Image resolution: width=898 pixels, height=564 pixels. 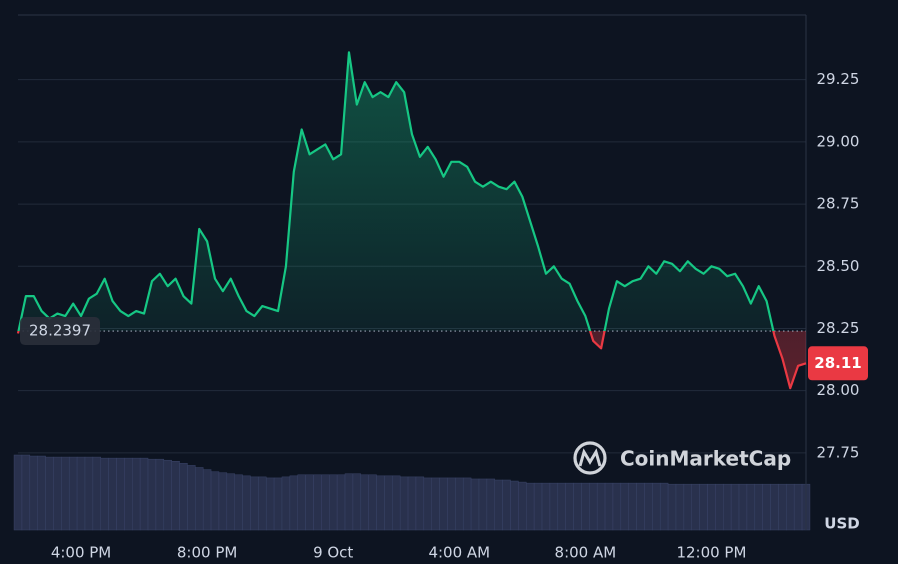 I want to click on baseline-label: 28.2397, so click(x=60, y=331).